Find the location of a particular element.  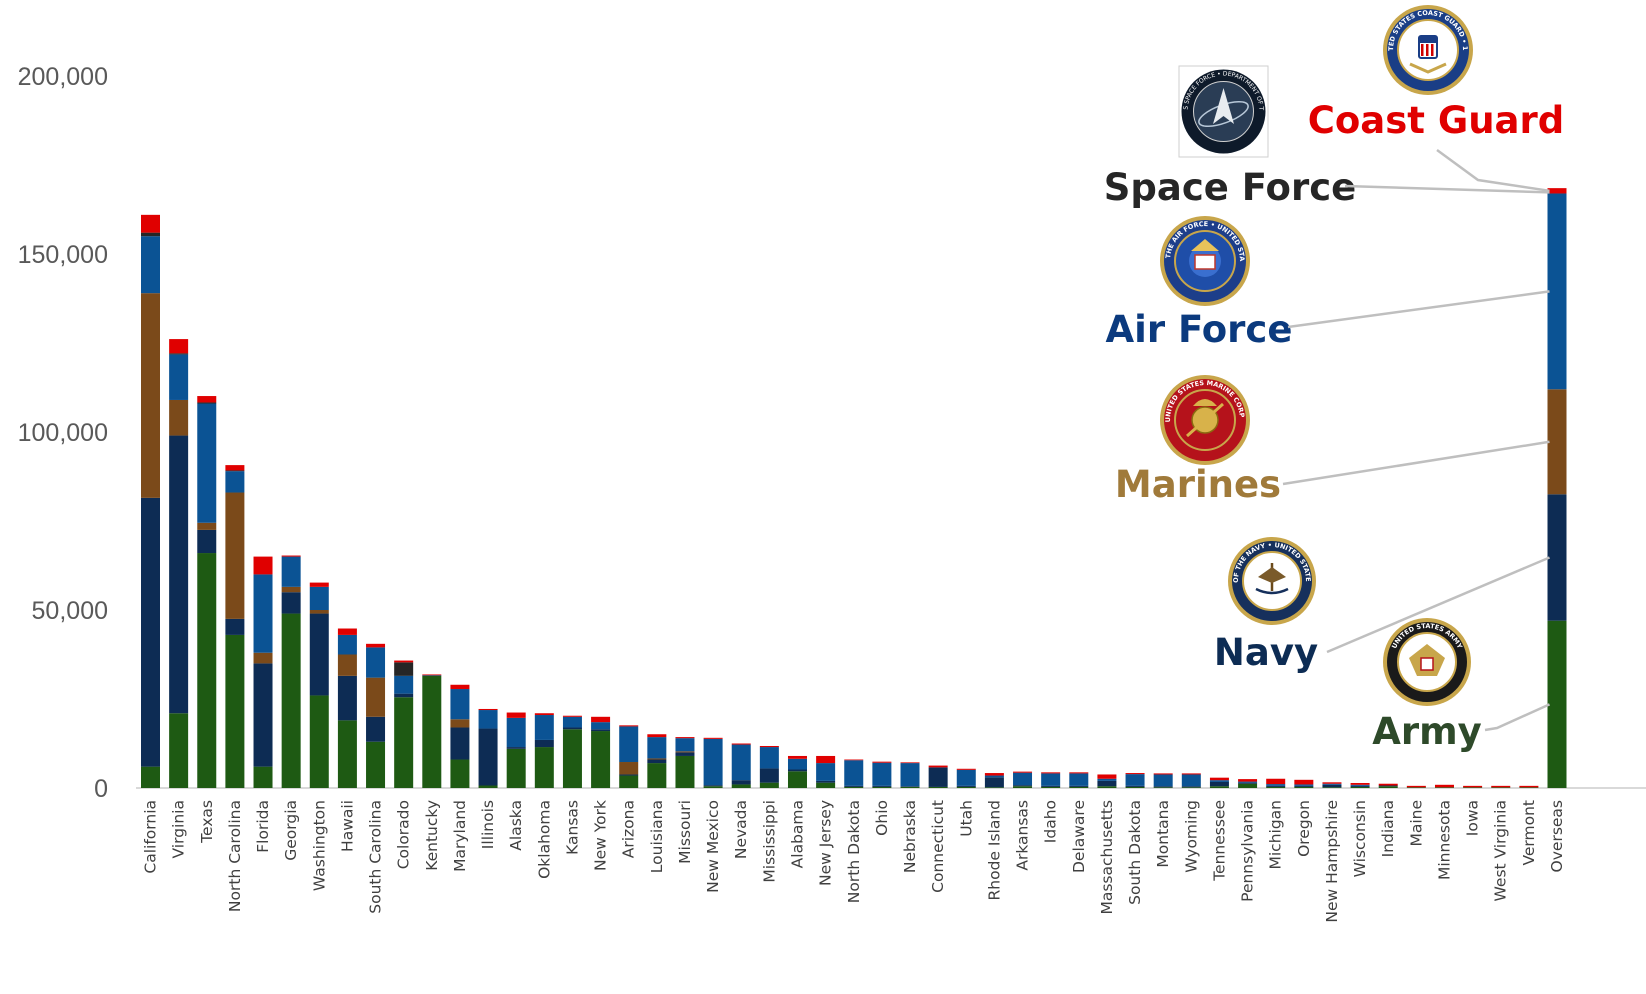

bar-segment-army-iowa is located at coordinates (1473, 787).